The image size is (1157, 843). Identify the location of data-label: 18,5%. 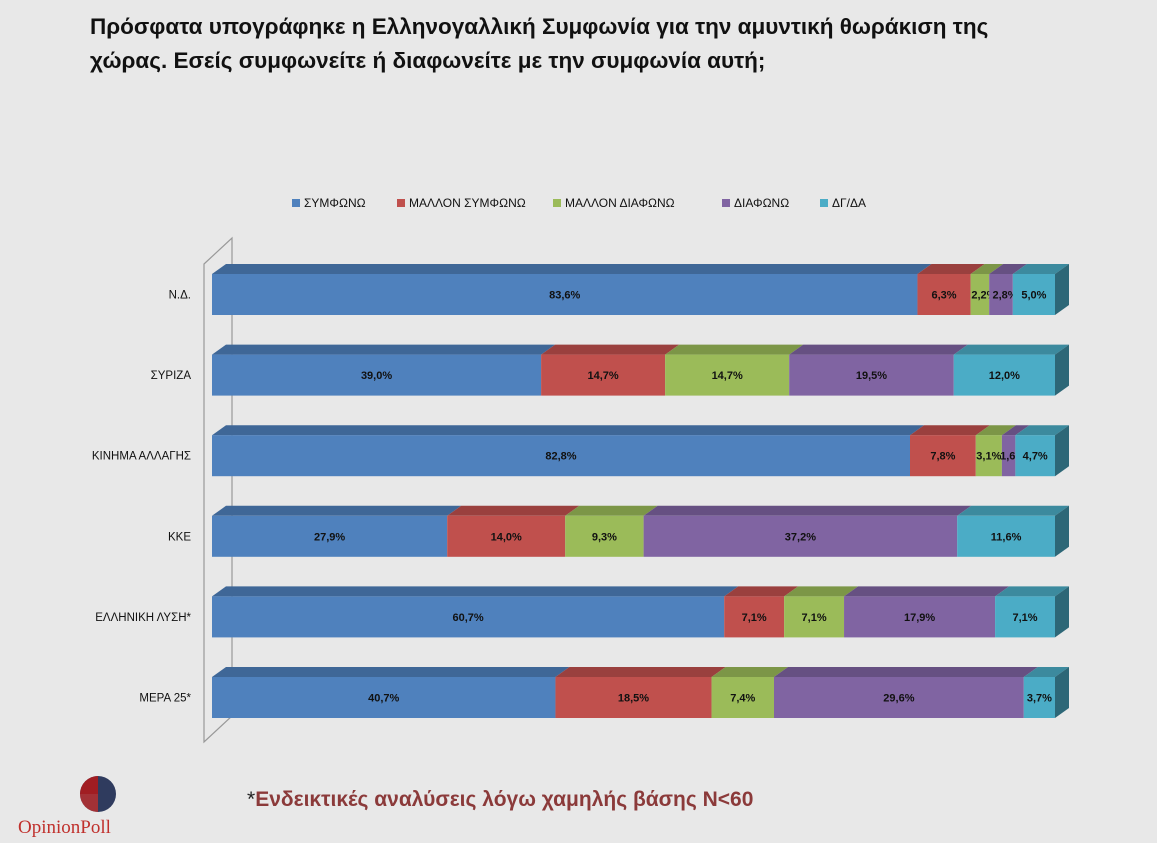
(633, 699).